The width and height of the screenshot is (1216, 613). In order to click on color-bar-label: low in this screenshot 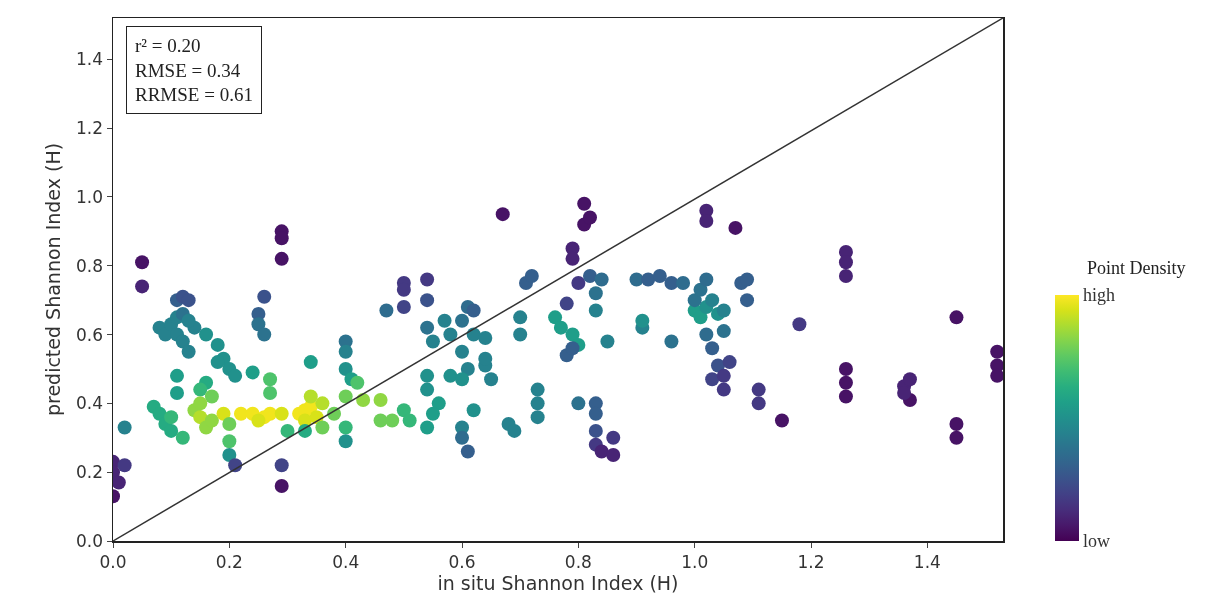, I will do `click(1097, 541)`.